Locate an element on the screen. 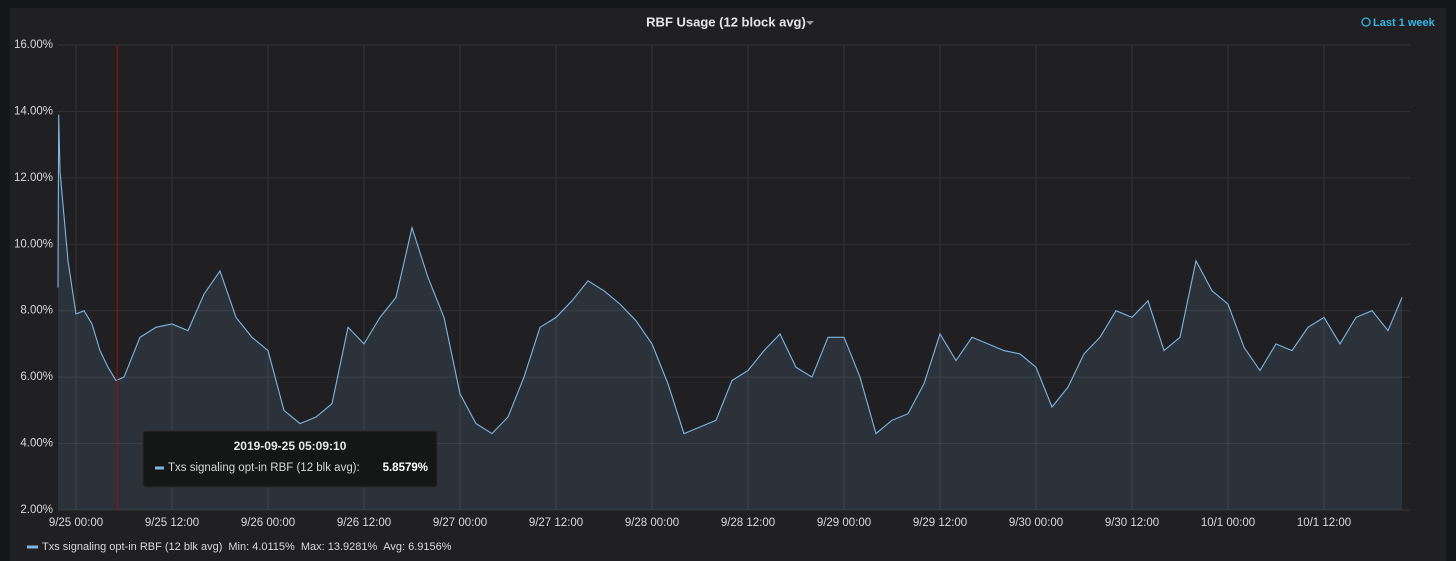  x-tick-label: 10/1 00:00 is located at coordinates (1228, 523).